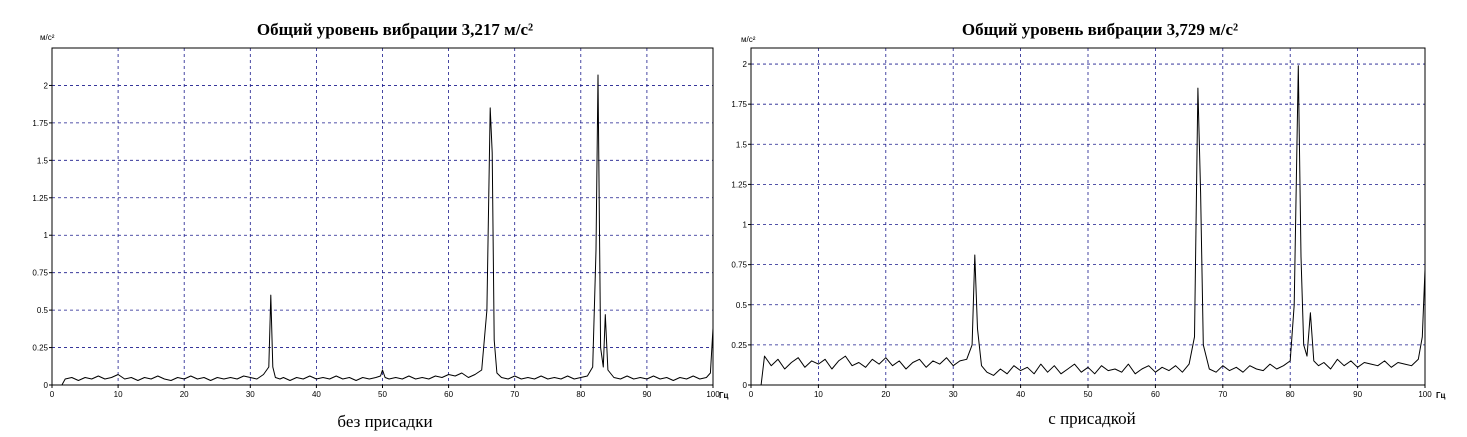  I want to click on chart-caption: с присадкой, so click(1091, 418).